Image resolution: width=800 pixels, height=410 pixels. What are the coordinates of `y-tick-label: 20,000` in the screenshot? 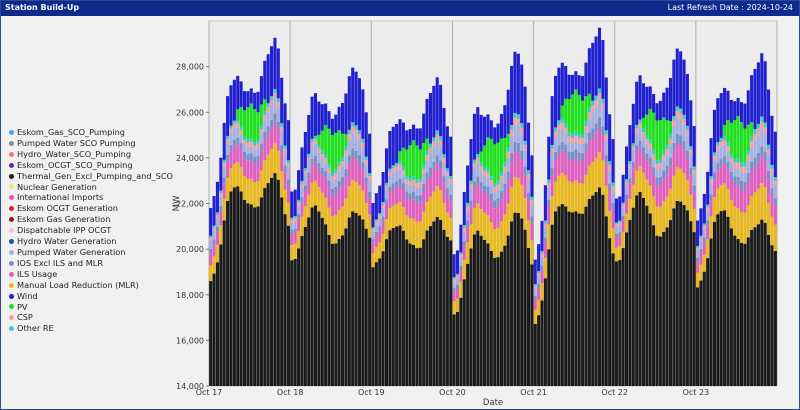 It's located at (190, 249).